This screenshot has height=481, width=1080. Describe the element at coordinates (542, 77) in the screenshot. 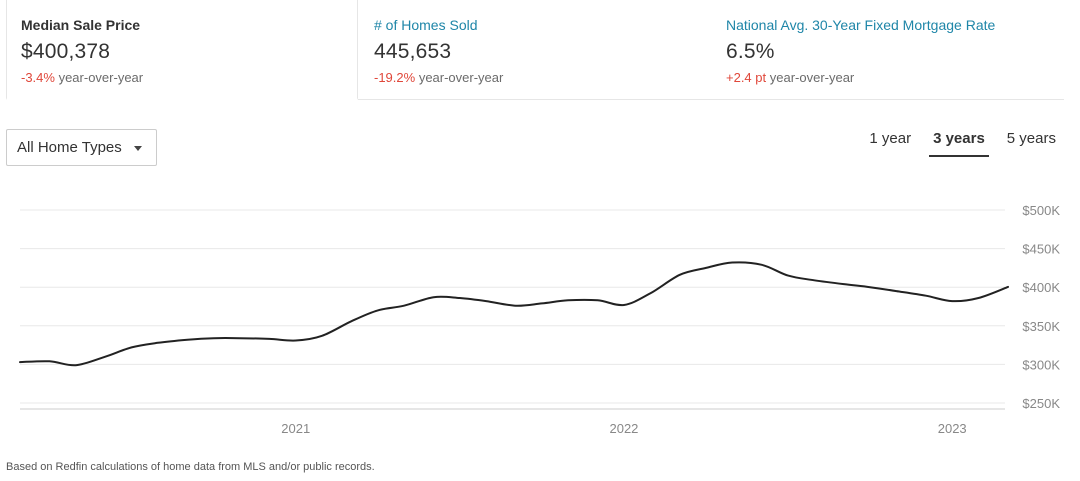

I see `stat-change: -19.2% year-over-year` at that location.